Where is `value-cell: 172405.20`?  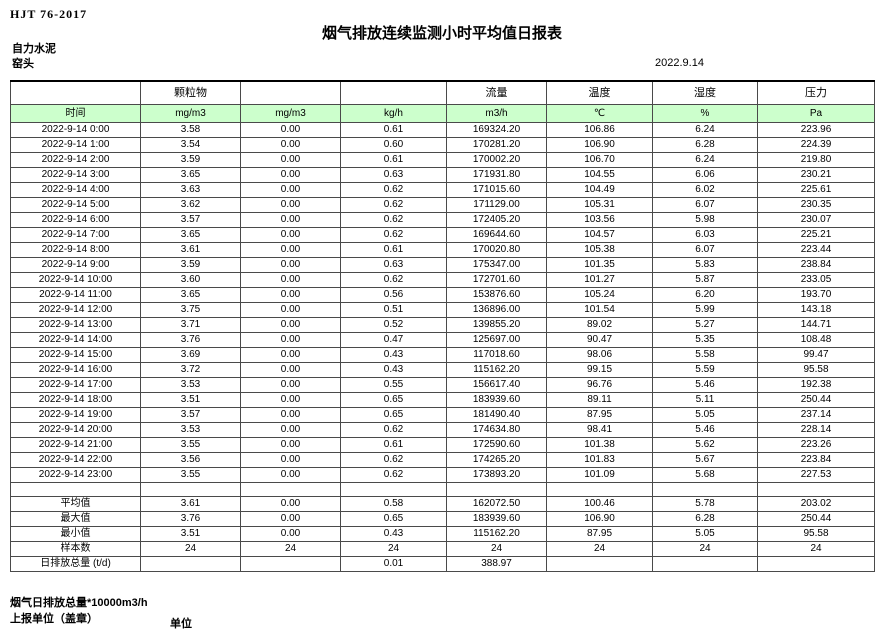 value-cell: 172405.20 is located at coordinates (496, 220).